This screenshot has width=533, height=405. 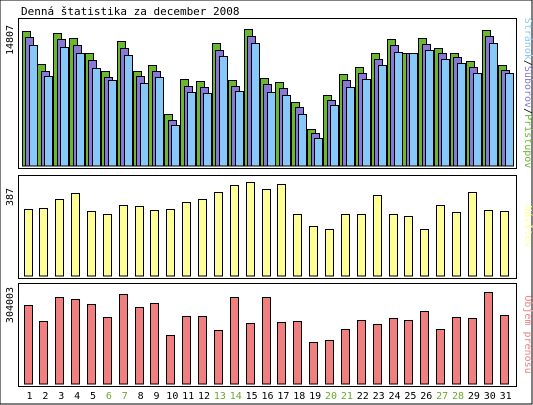 I want to click on x-tick-day-25: 25, so click(x=410, y=396).